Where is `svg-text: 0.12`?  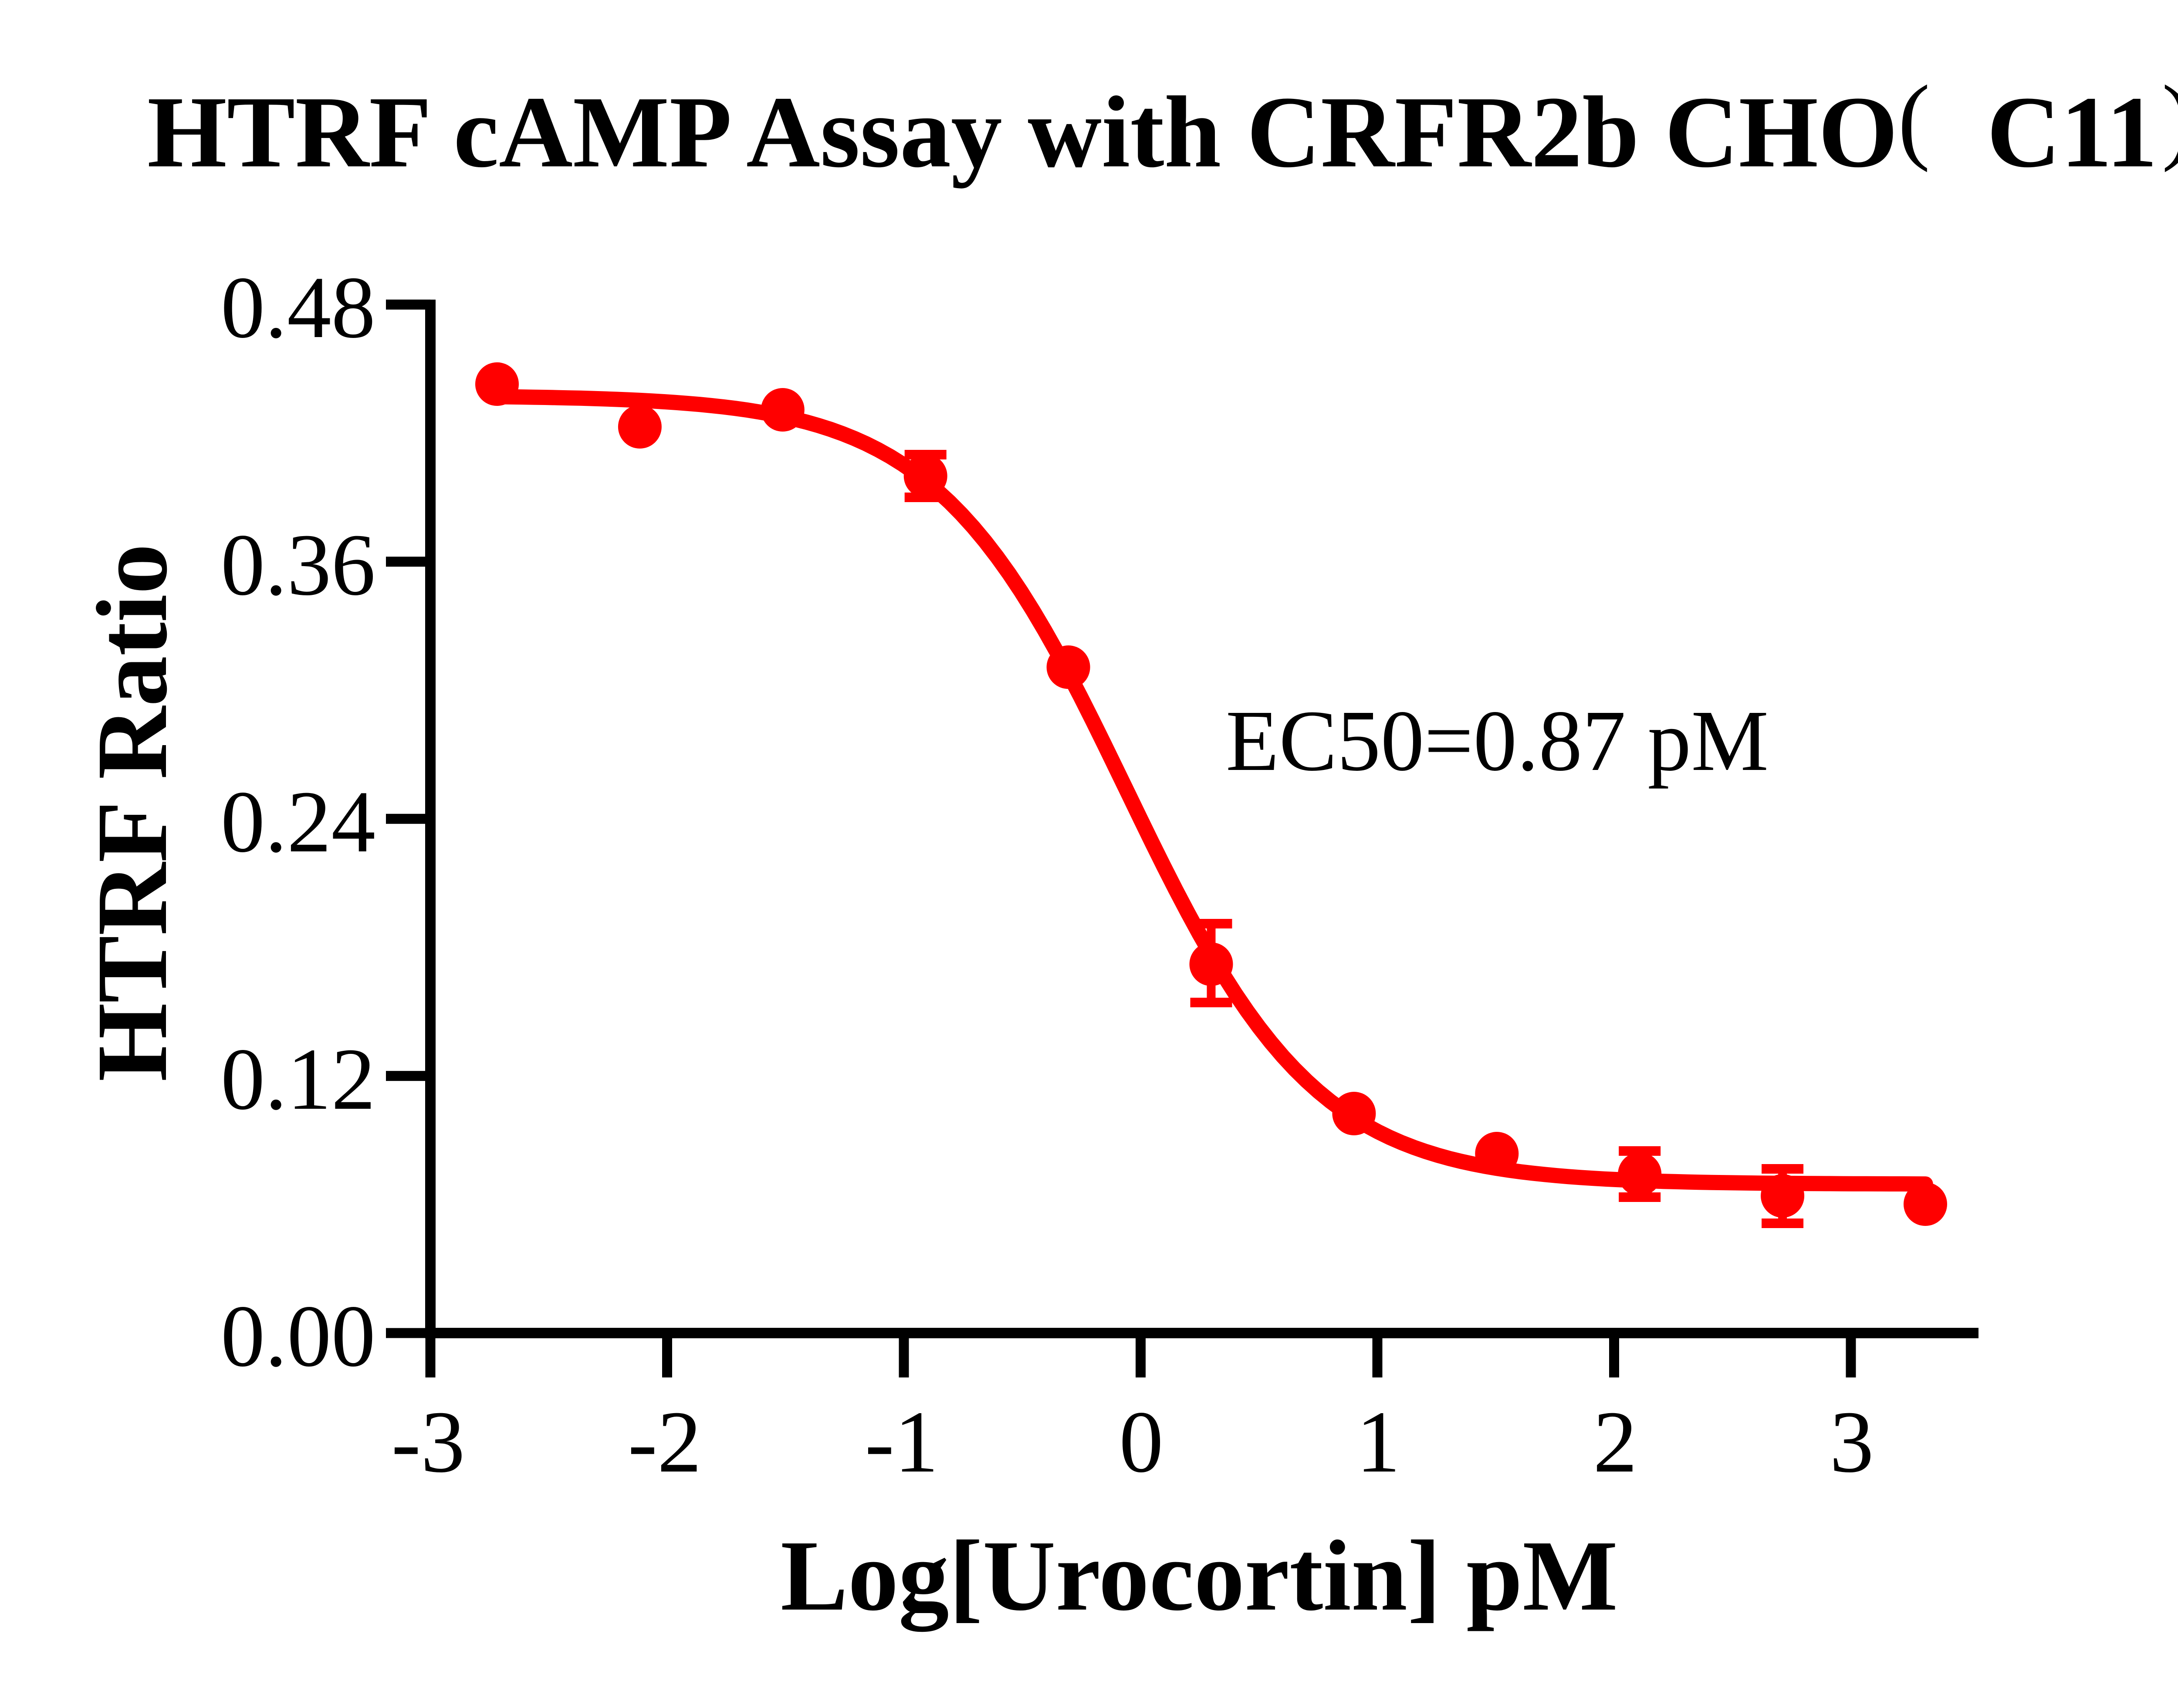
svg-text: 0.12 is located at coordinates (298, 1079).